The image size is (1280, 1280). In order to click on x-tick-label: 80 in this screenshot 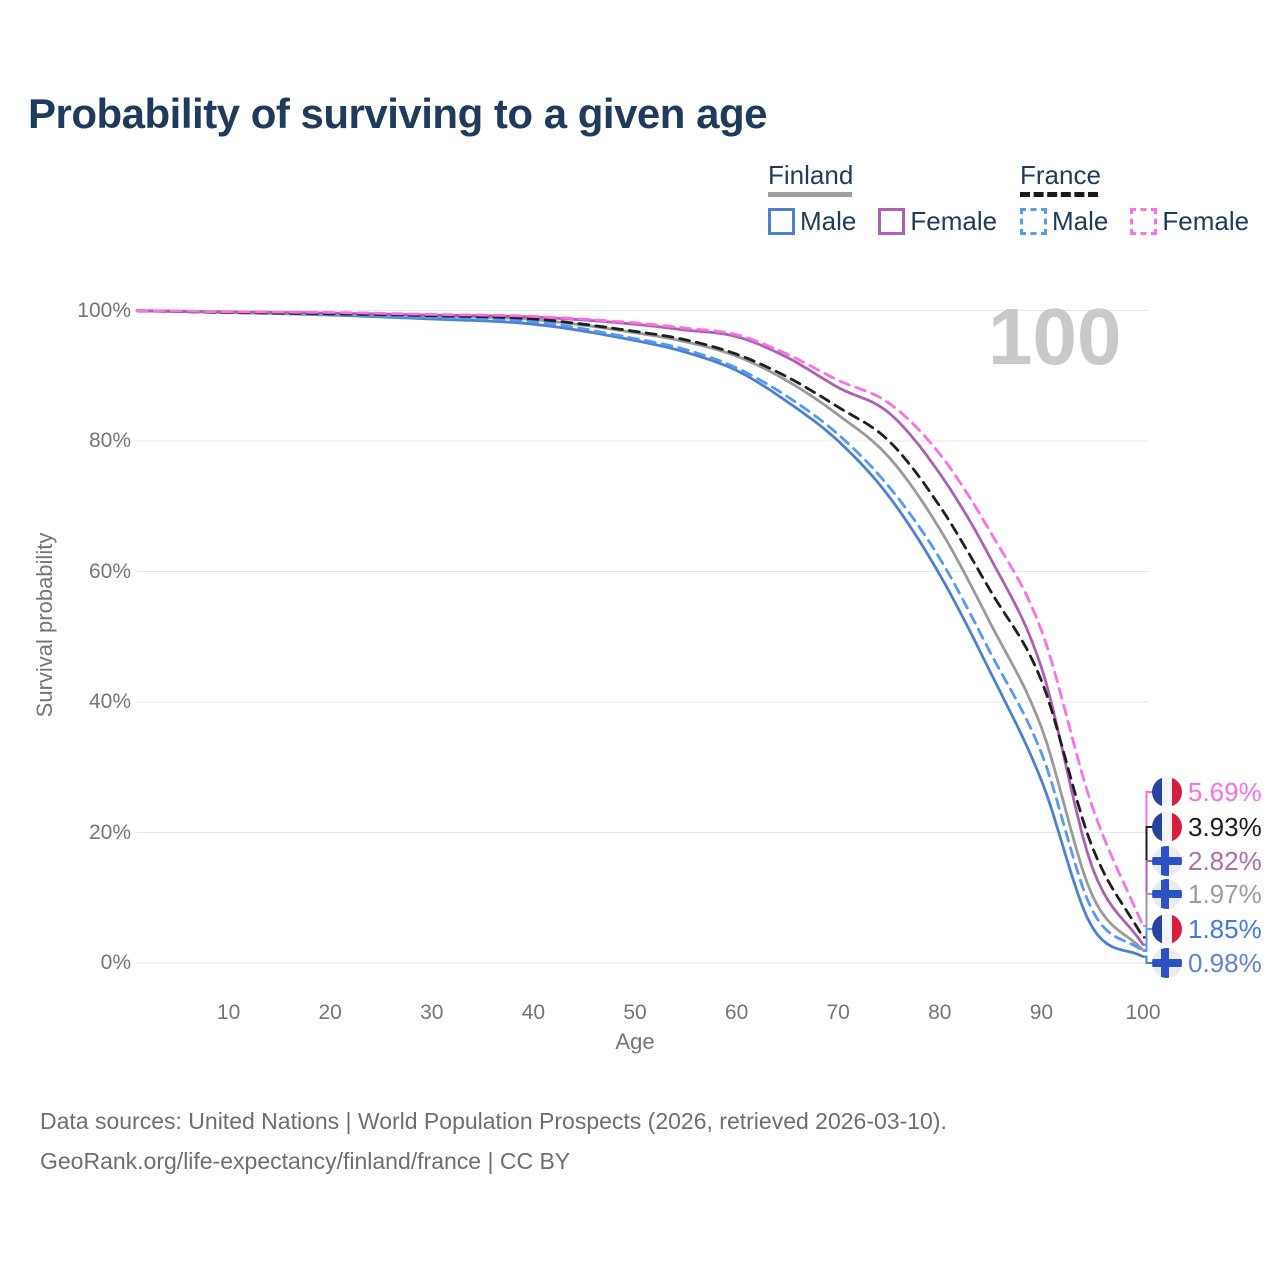, I will do `click(940, 1012)`.